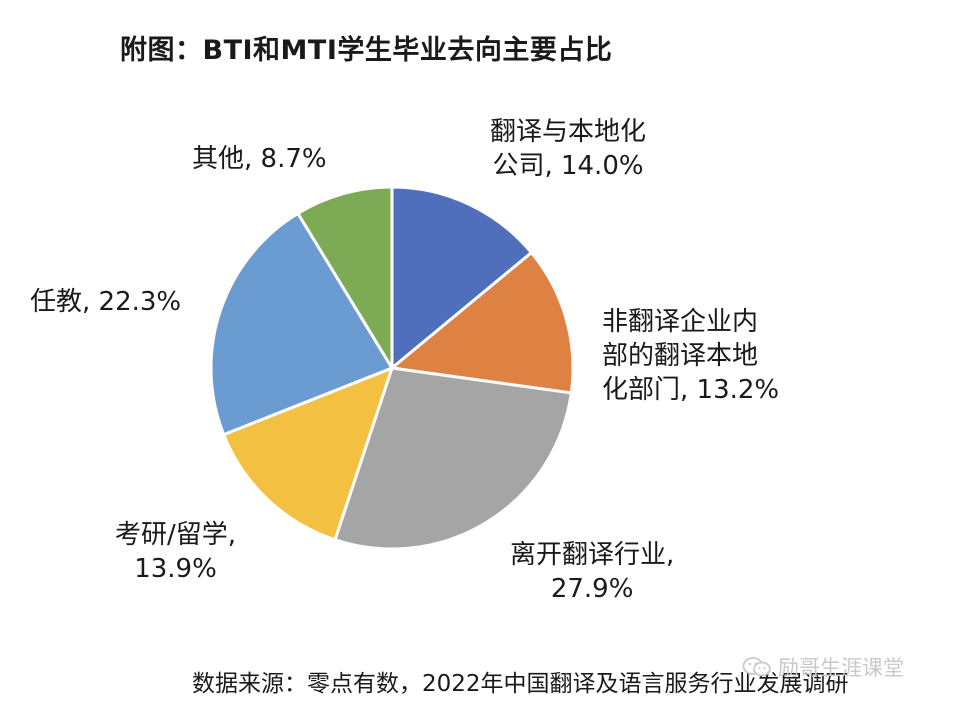 The image size is (972, 708). I want to click on pie-slice-teaching, so click(301, 324).